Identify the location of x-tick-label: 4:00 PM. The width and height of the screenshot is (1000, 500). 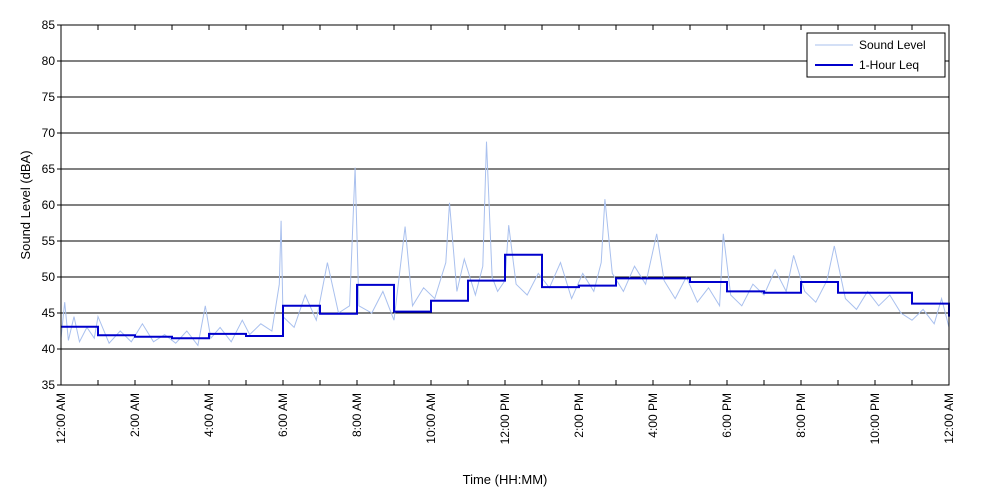
(653, 415).